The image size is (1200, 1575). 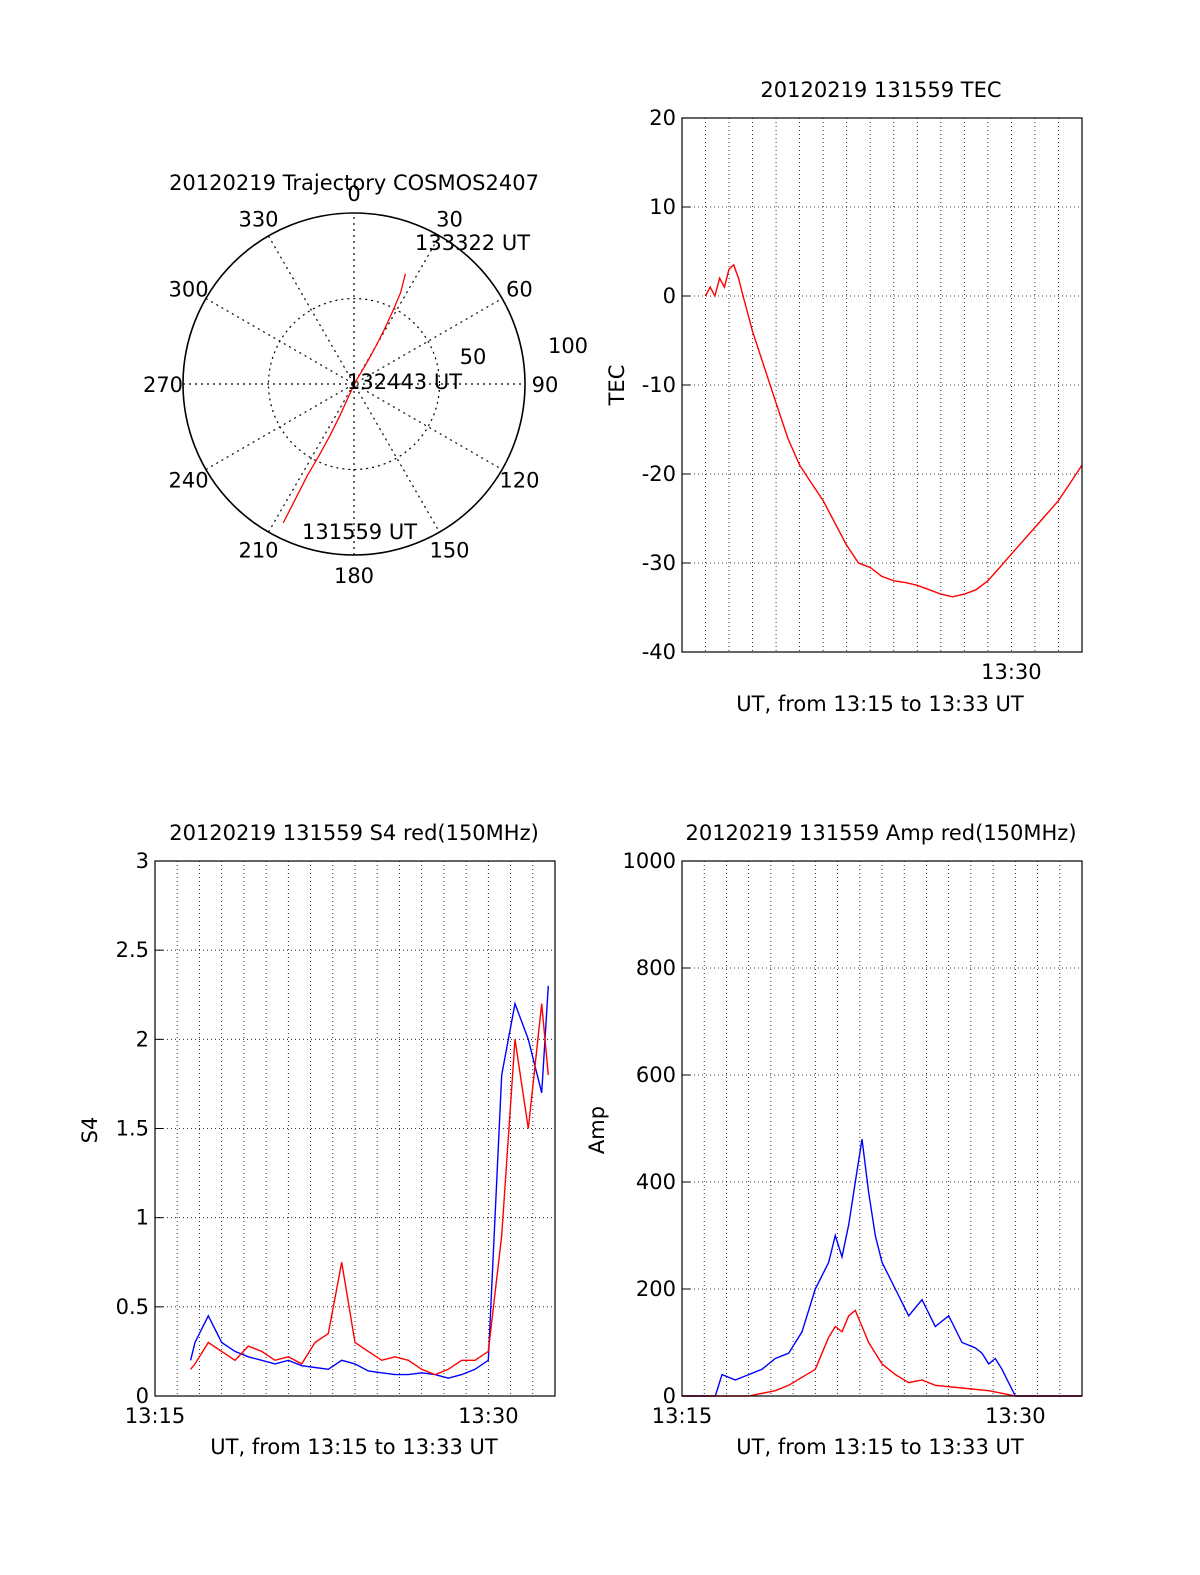 I want to click on tec-x-tick-labels: 13:30, so click(x=1011, y=672).